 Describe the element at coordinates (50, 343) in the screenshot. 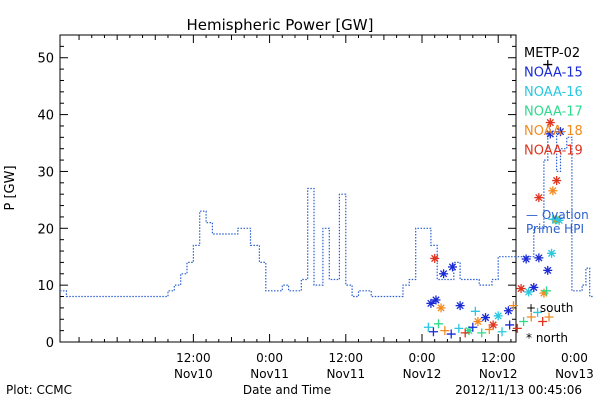

I see `y-tick-label: 0` at that location.